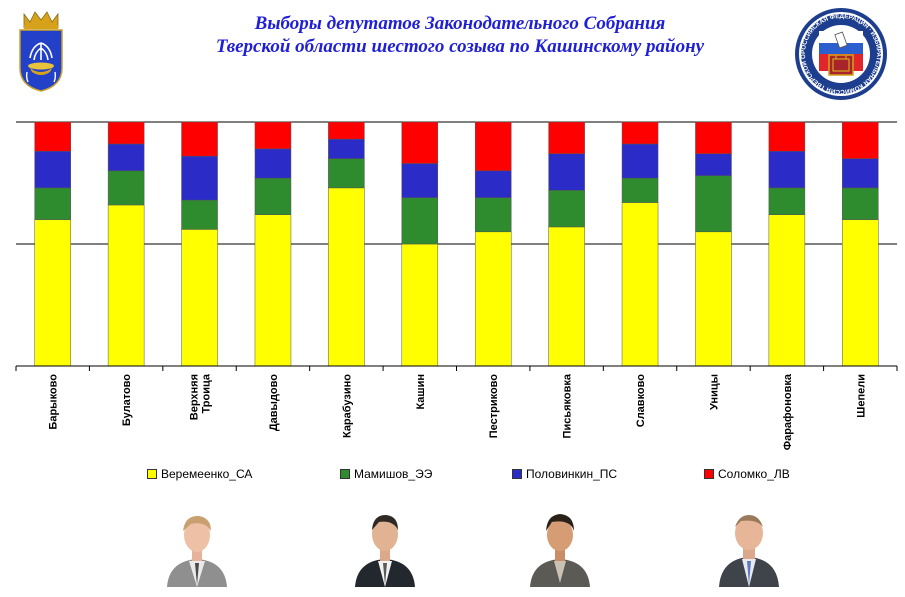 The image size is (905, 597). I want to click on legend-label: Мамишов_ЭЭ, so click(393, 474).